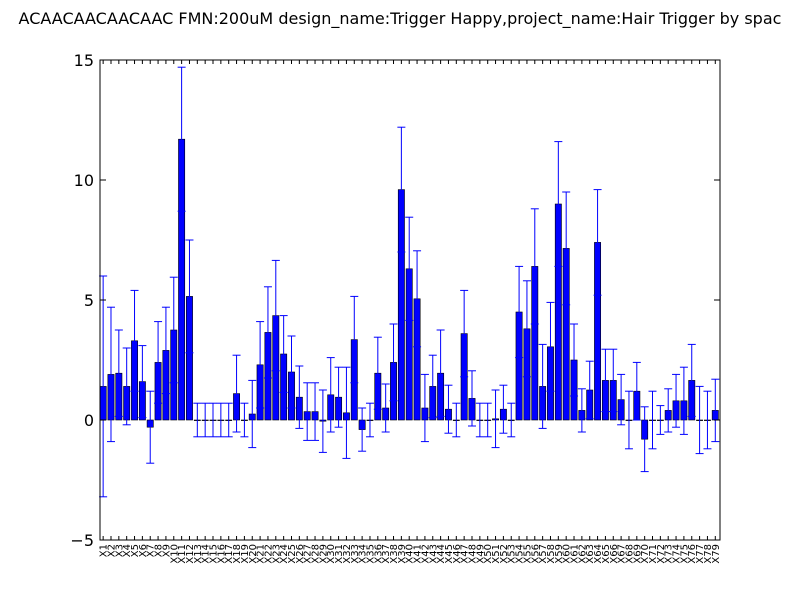 This screenshot has height=600, width=800. I want to click on error-bar-X47, so click(464, 333).